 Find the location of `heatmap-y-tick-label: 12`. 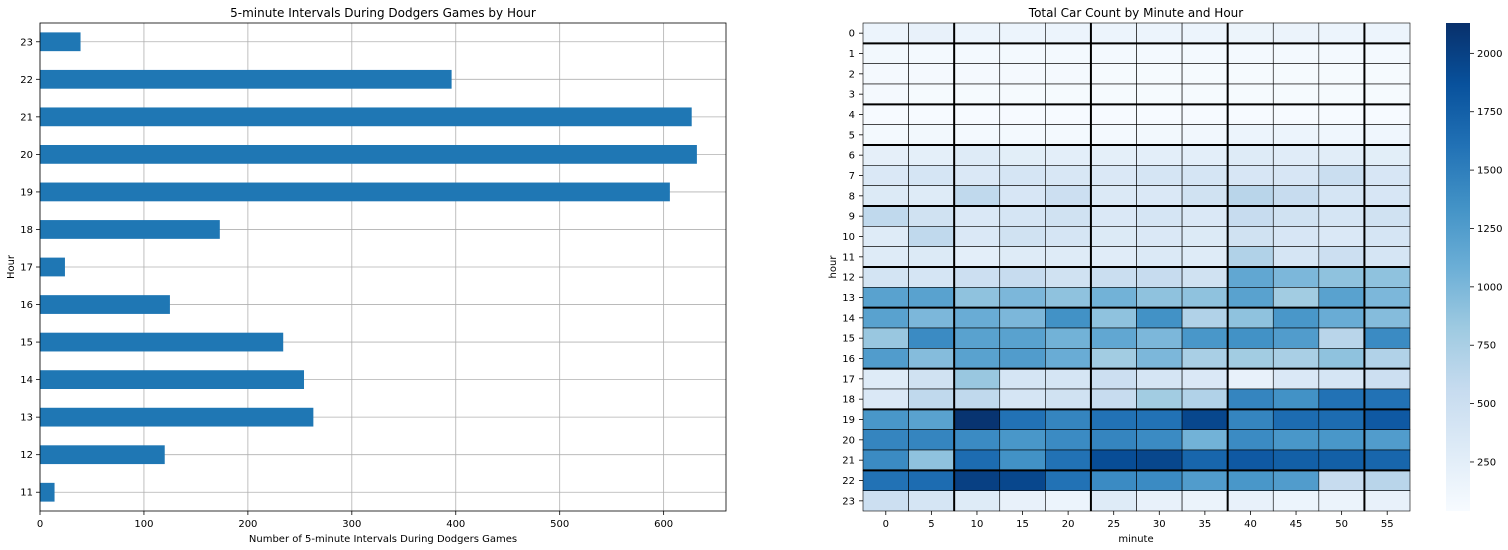

heatmap-y-tick-label: 12 is located at coordinates (848, 278).